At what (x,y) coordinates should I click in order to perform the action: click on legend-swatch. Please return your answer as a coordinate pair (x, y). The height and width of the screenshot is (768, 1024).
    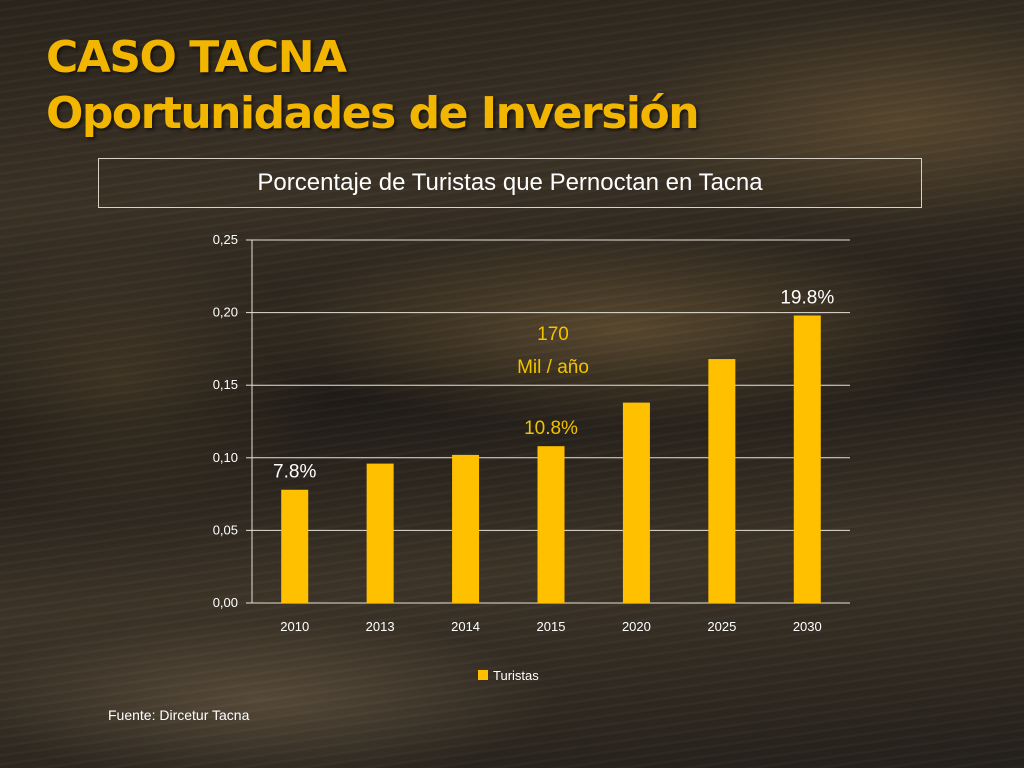
    Looking at the image, I should click on (483, 675).